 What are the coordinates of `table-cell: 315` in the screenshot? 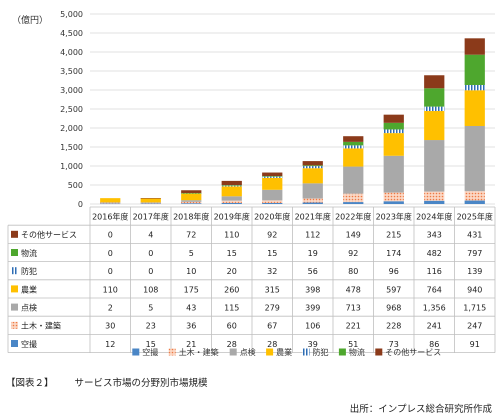 It's located at (272, 289).